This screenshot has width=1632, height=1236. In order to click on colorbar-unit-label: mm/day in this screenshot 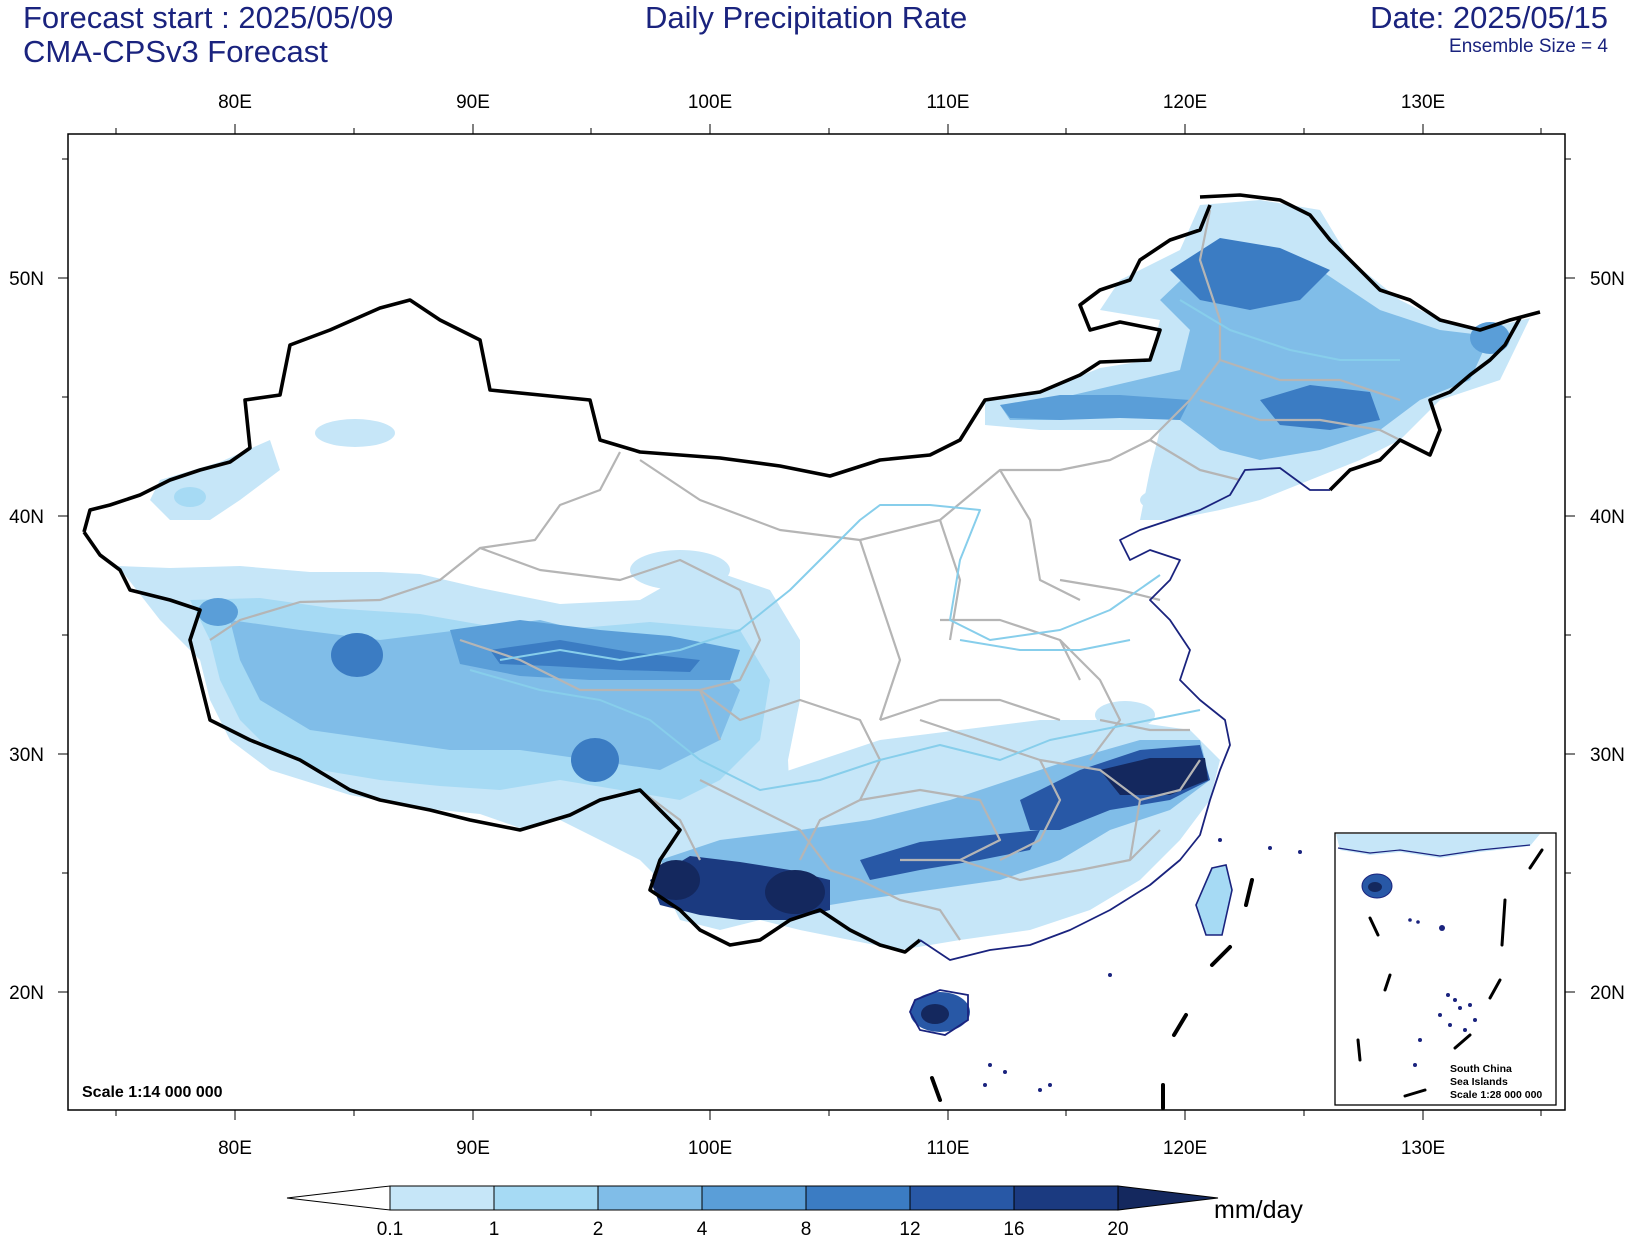, I will do `click(1258, 1210)`.